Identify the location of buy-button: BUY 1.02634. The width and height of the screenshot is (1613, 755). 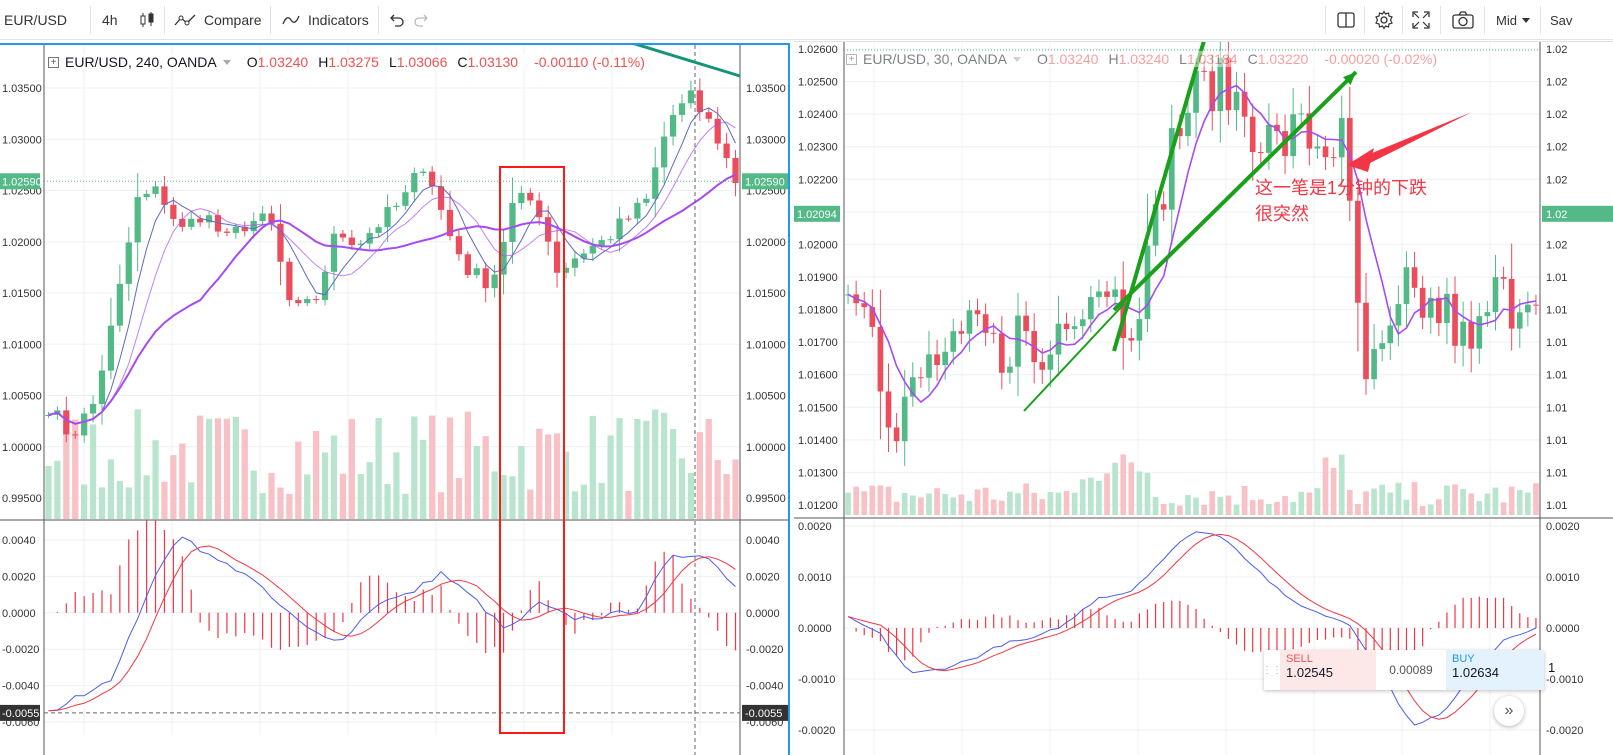
(1495, 670).